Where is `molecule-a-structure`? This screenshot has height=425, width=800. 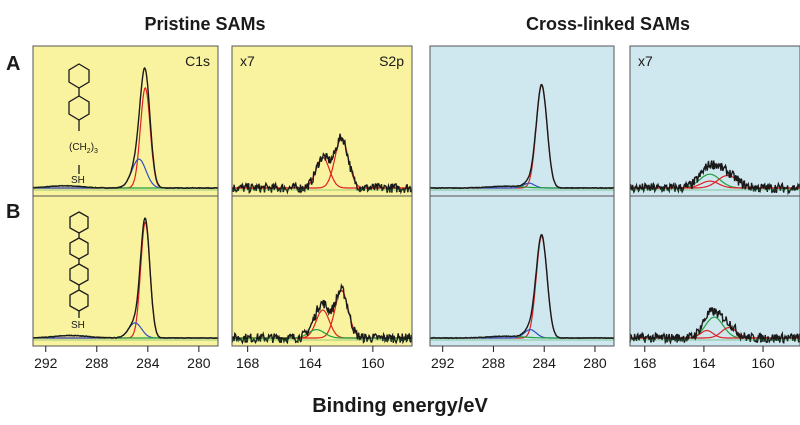
molecule-a-structure is located at coordinates (79, 118).